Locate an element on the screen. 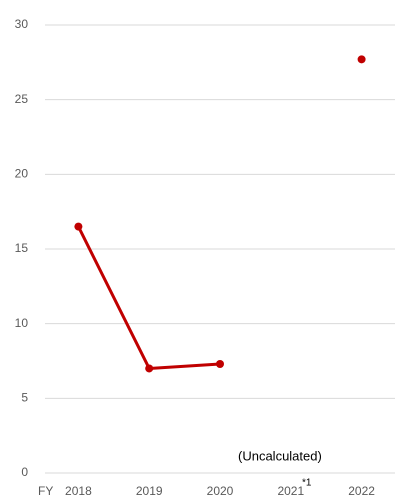 Image resolution: width=404 pixels, height=501 pixels. y-tick-label: 20 is located at coordinates (22, 174).